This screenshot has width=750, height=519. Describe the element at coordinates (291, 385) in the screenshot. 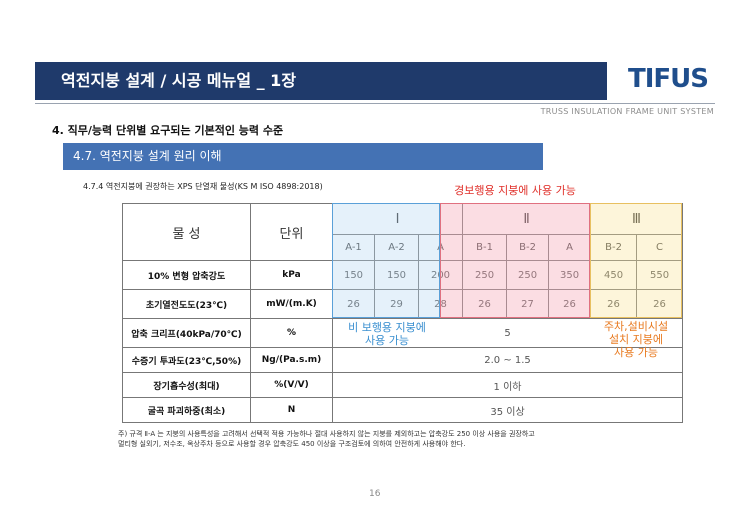

I see `table-cell: %(V/V)` at that location.